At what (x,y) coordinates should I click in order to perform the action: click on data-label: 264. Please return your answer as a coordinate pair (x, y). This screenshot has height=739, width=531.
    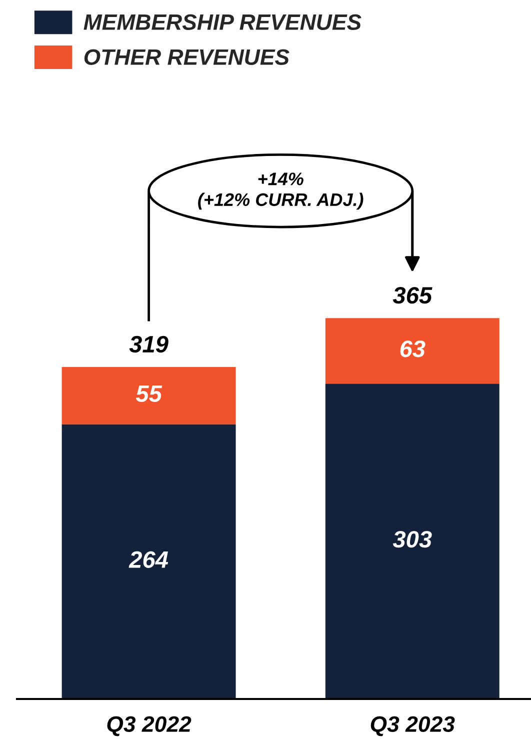
    Looking at the image, I should click on (148, 559).